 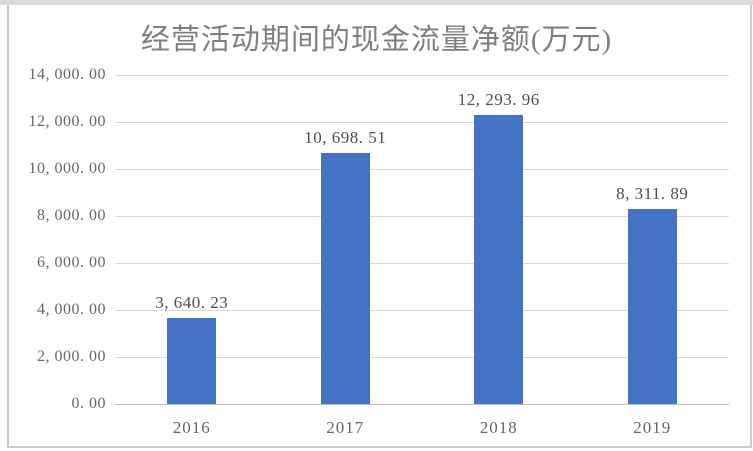 I want to click on y-axis-tick-label: 2, 000. 00, so click(x=71, y=356).